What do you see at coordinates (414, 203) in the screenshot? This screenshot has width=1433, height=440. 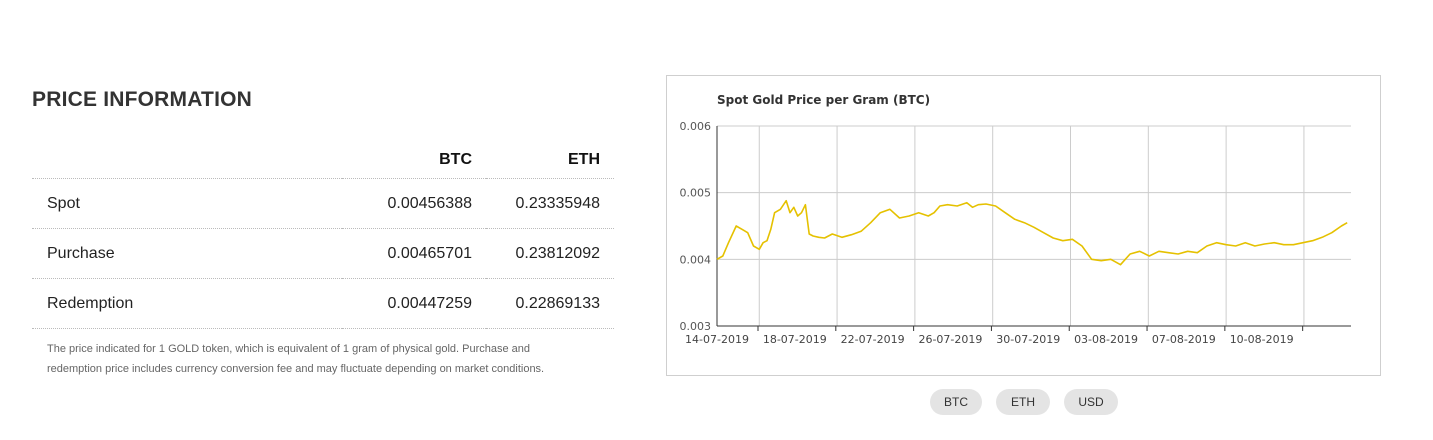 I see `spot-btc-value: 0.00456388` at bounding box center [414, 203].